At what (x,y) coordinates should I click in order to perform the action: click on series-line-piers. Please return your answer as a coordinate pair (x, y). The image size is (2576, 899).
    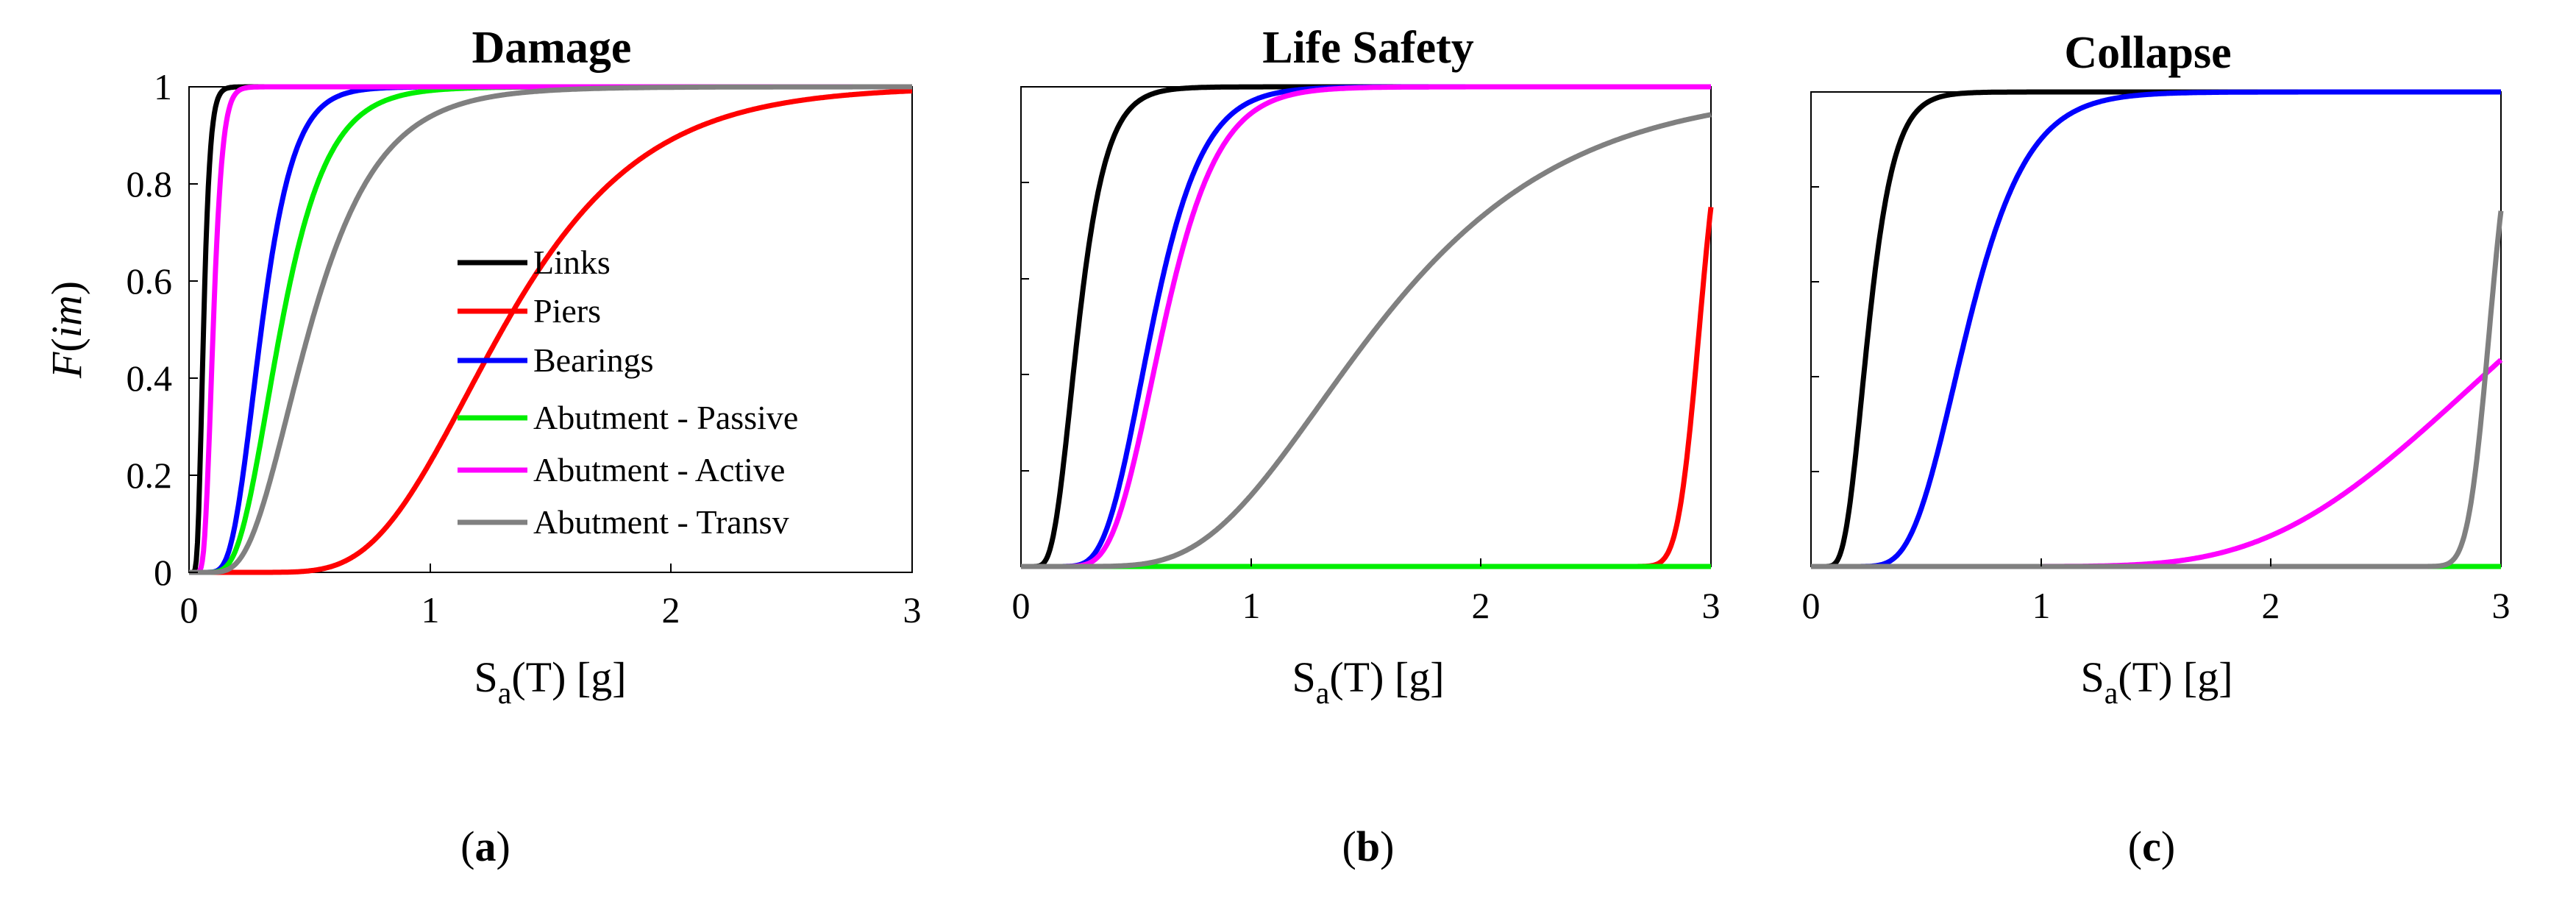
    Looking at the image, I should click on (1367, 388).